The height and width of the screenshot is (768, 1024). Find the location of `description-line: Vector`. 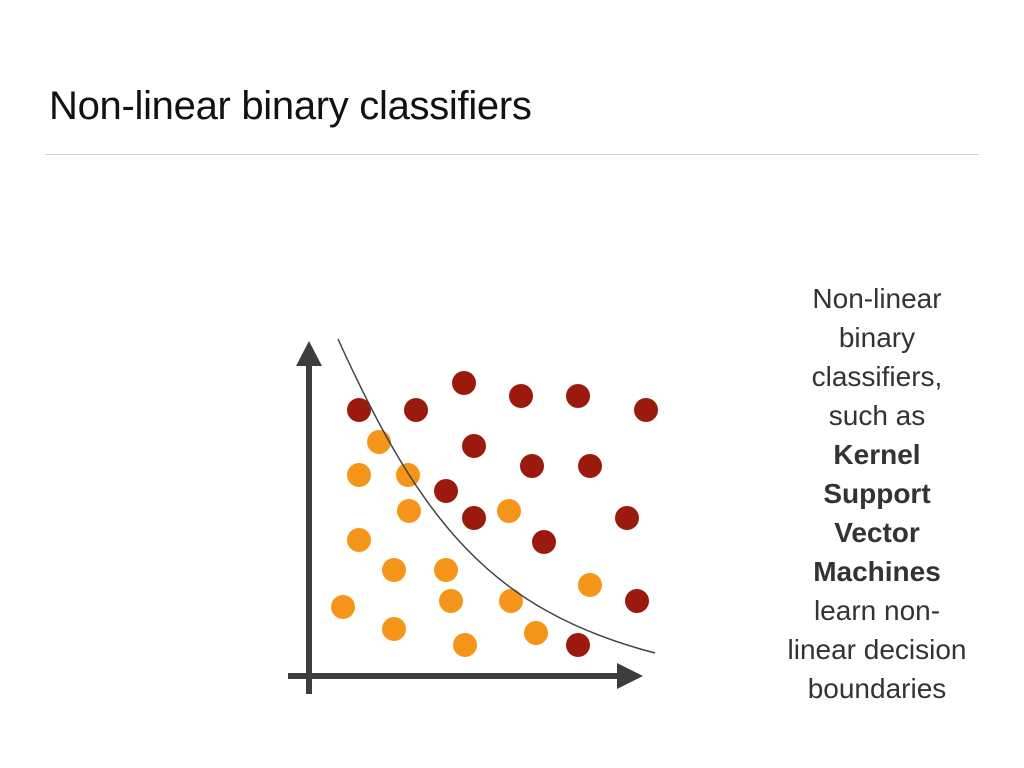

description-line: Vector is located at coordinates (877, 532).